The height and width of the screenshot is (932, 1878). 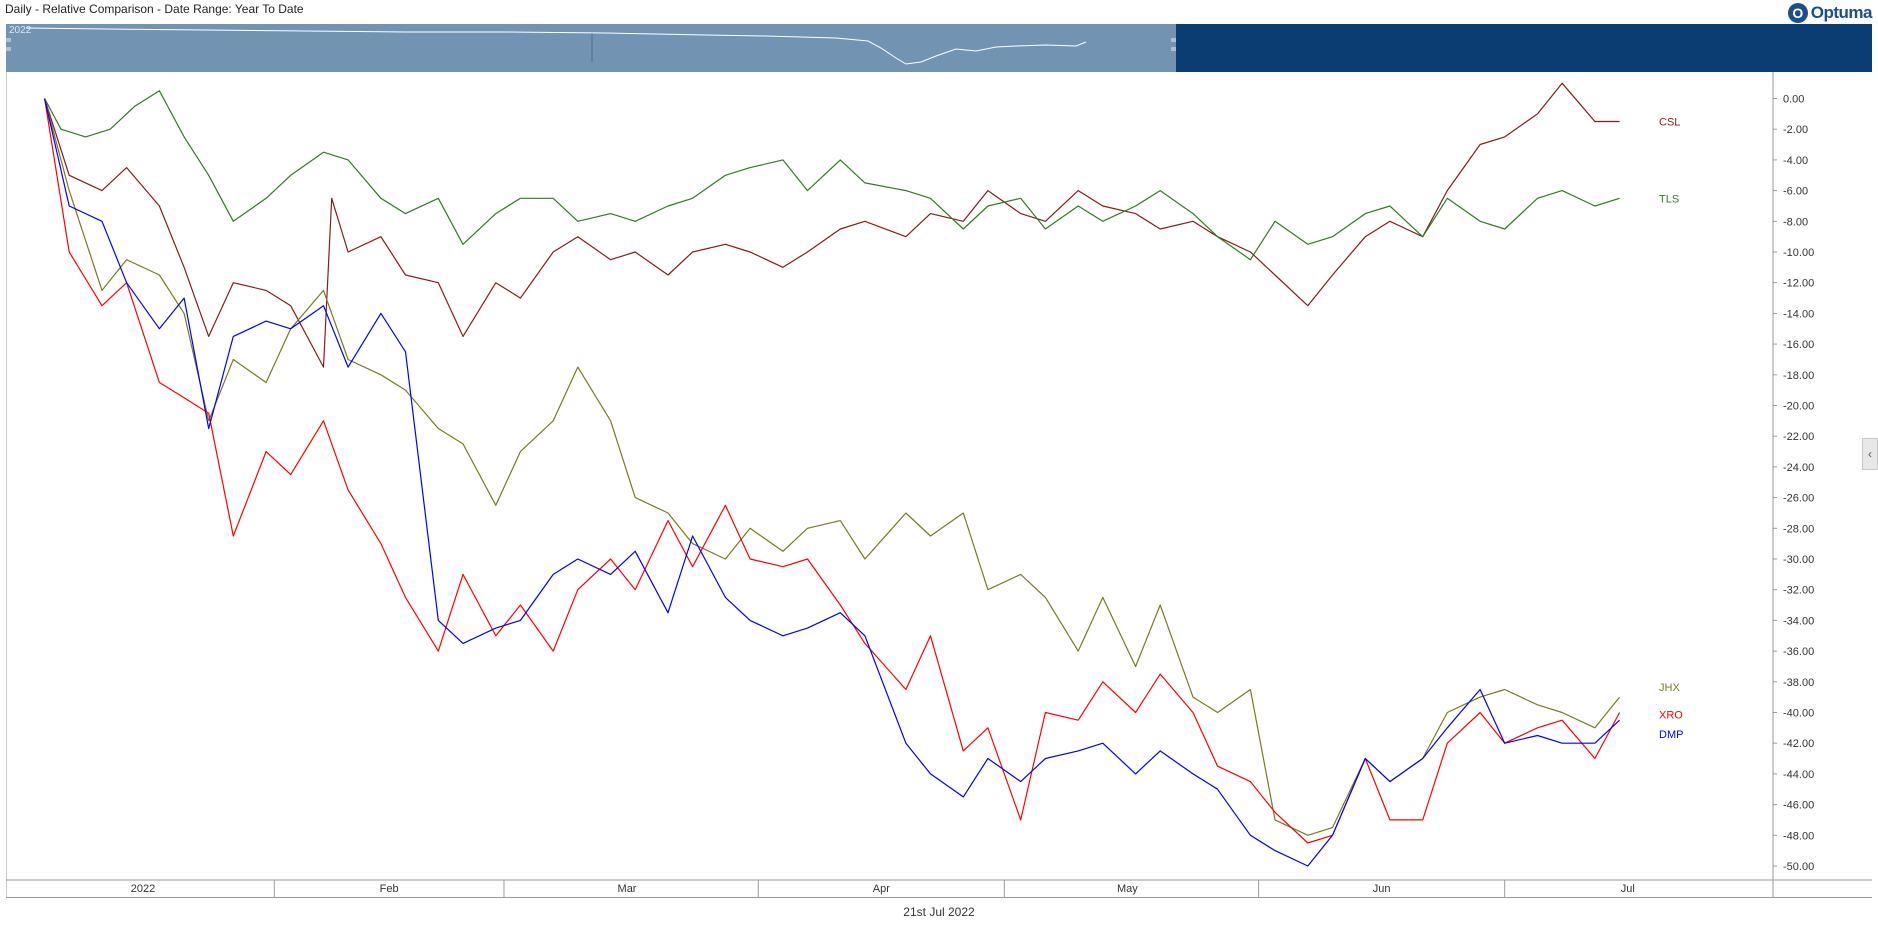 I want to click on x-tick-label: Jun, so click(x=1382, y=889).